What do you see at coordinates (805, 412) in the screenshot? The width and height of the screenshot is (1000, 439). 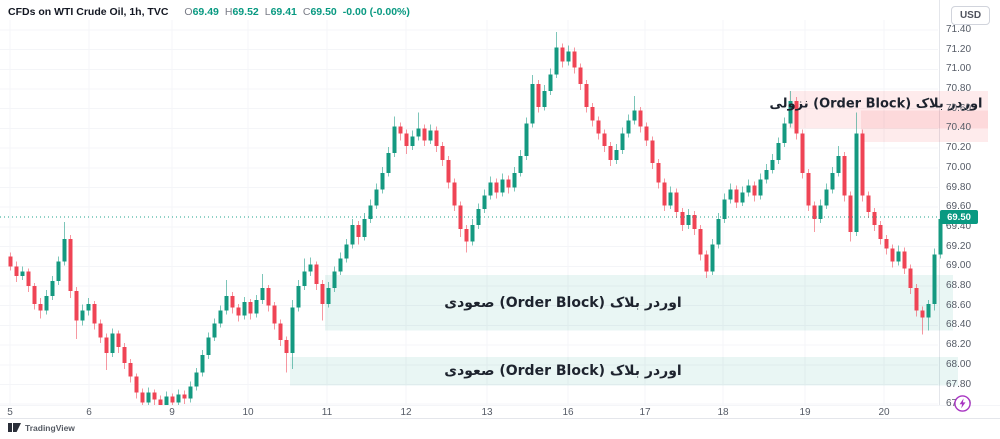 I see `time-tick-label: 19` at bounding box center [805, 412].